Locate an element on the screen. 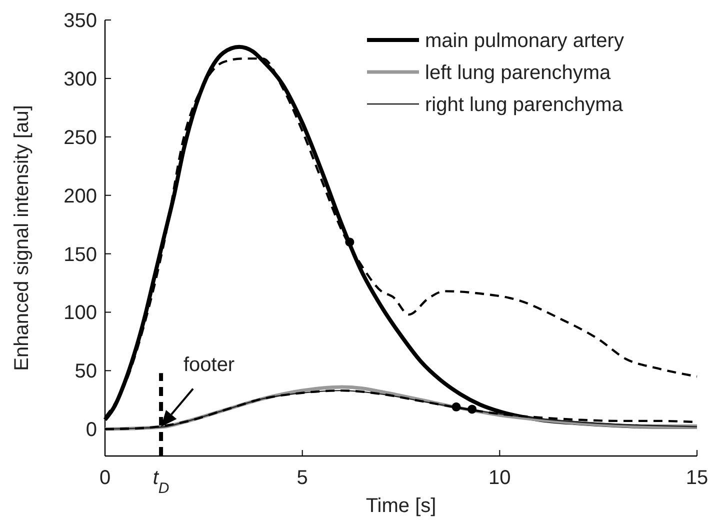 The width and height of the screenshot is (712, 520). y-tick-label: 50 is located at coordinates (85, 371).